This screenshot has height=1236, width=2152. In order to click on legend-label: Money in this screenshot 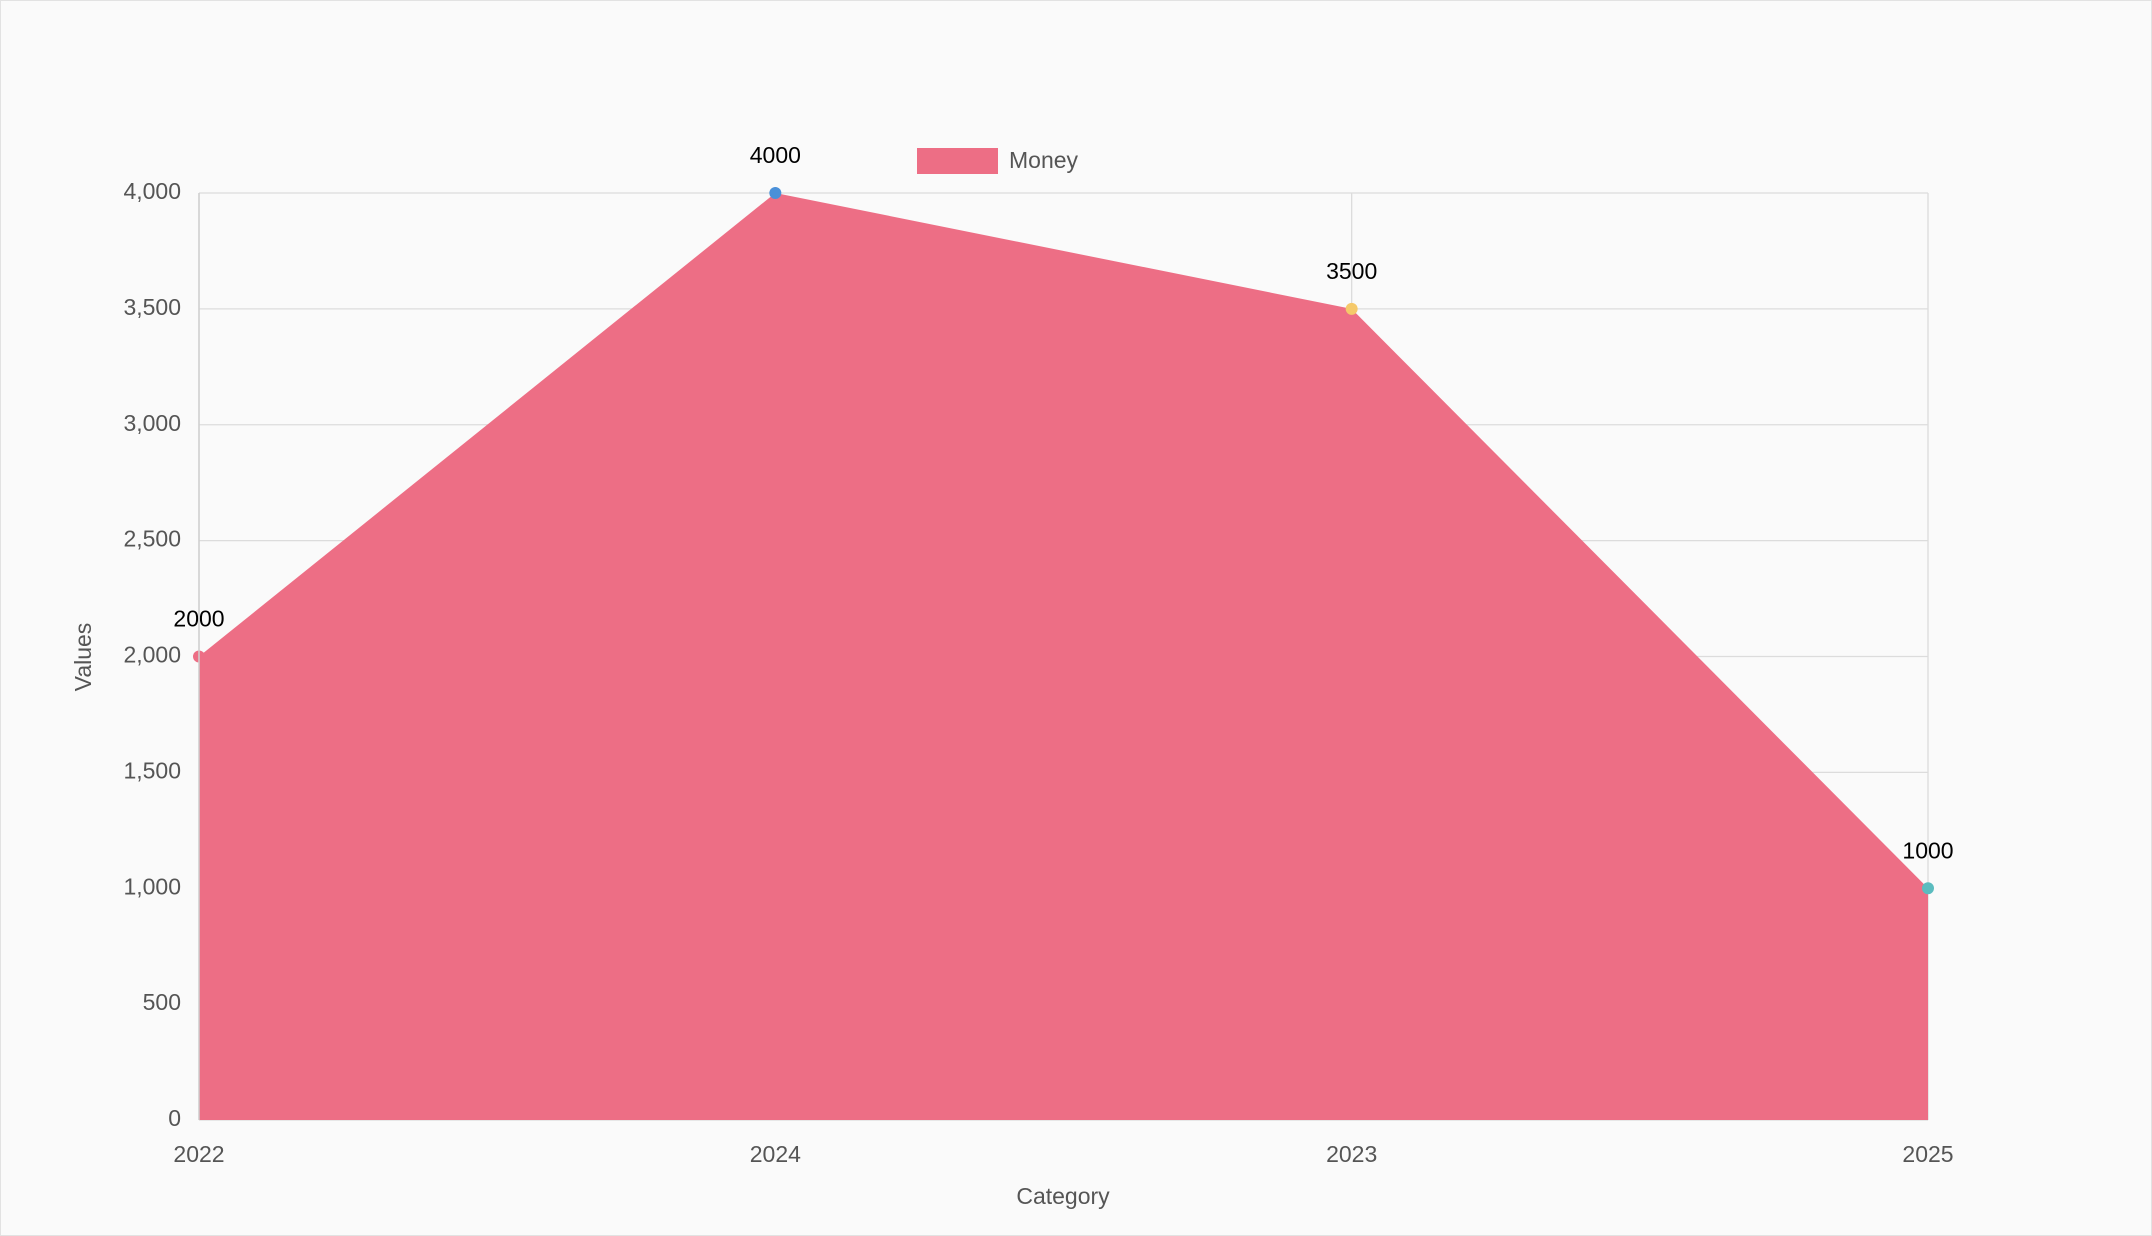, I will do `click(1044, 160)`.